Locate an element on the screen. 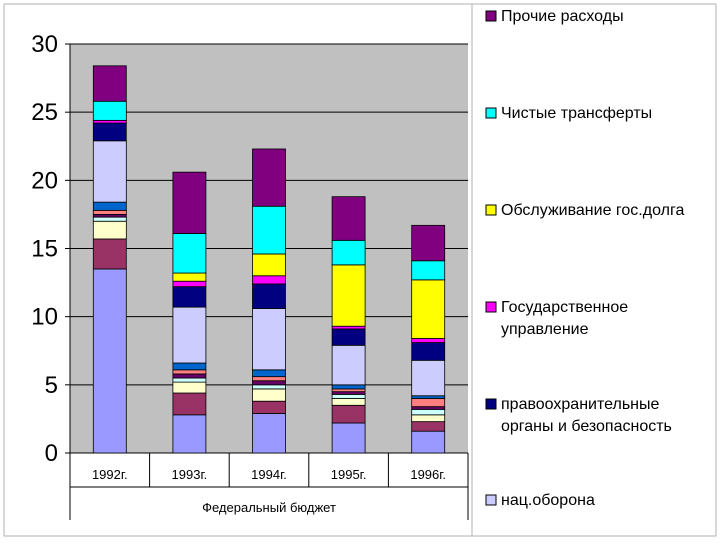 Image resolution: width=720 pixels, height=545 pixels. y-tick-label: 20 is located at coordinates (44, 180).